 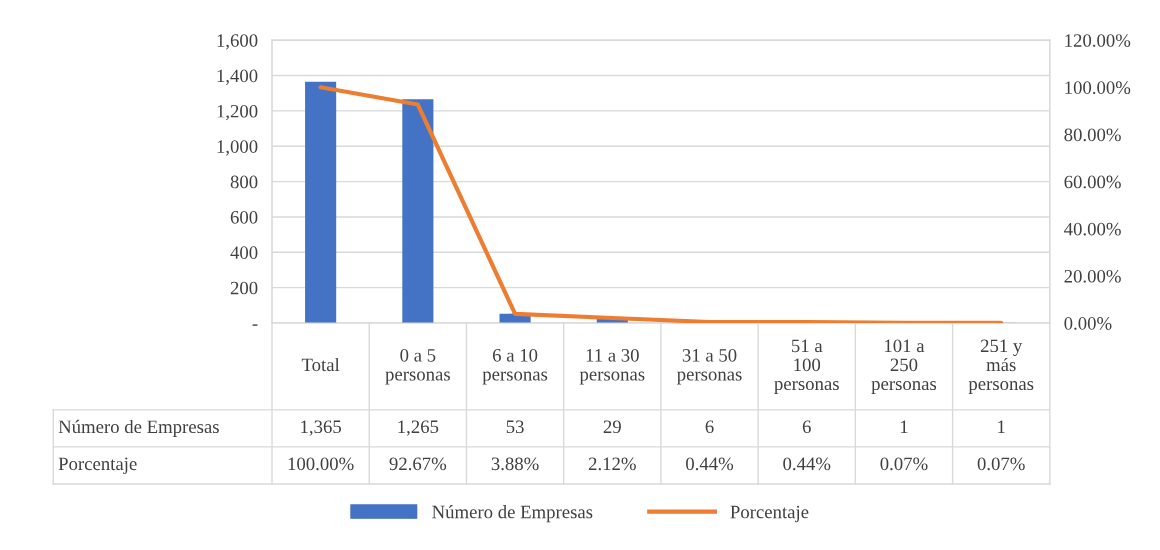 What do you see at coordinates (1088, 323) in the screenshot?
I see `y2-tick-label: 0.00%` at bounding box center [1088, 323].